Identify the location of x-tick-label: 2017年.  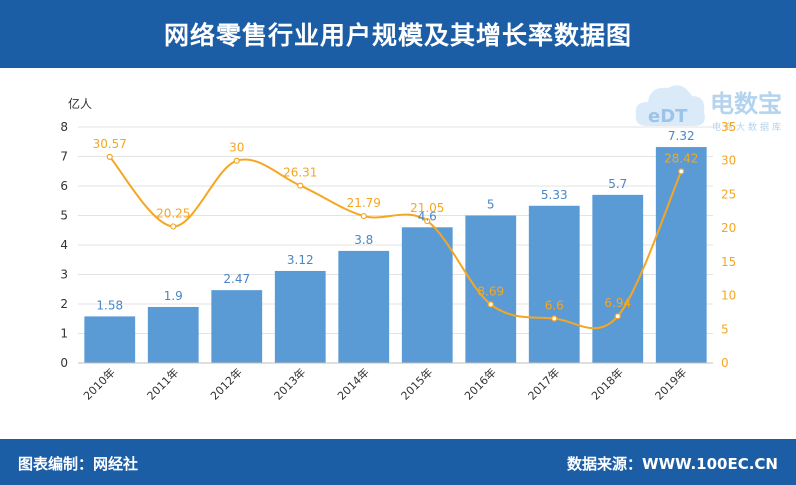
(543, 383).